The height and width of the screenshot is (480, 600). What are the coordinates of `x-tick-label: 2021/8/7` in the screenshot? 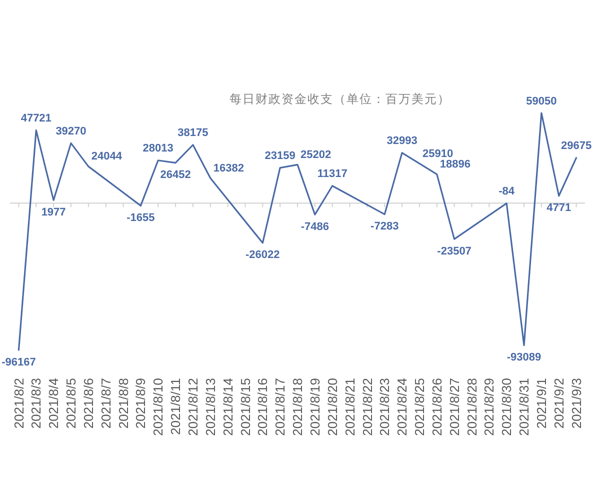 It's located at (106, 403).